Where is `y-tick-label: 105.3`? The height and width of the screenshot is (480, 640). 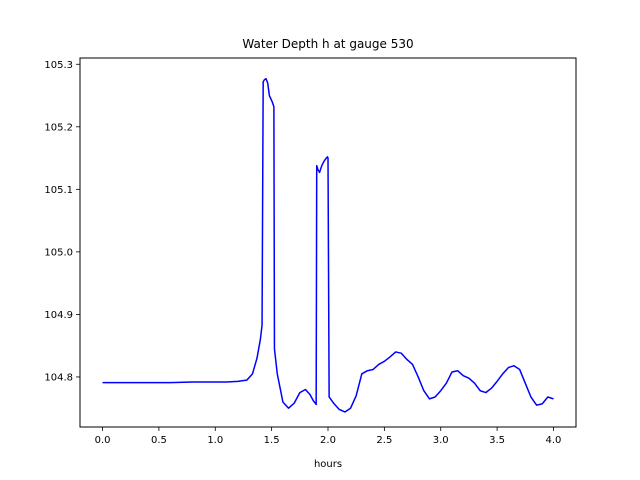 y-tick-label: 105.3 is located at coordinates (58, 65).